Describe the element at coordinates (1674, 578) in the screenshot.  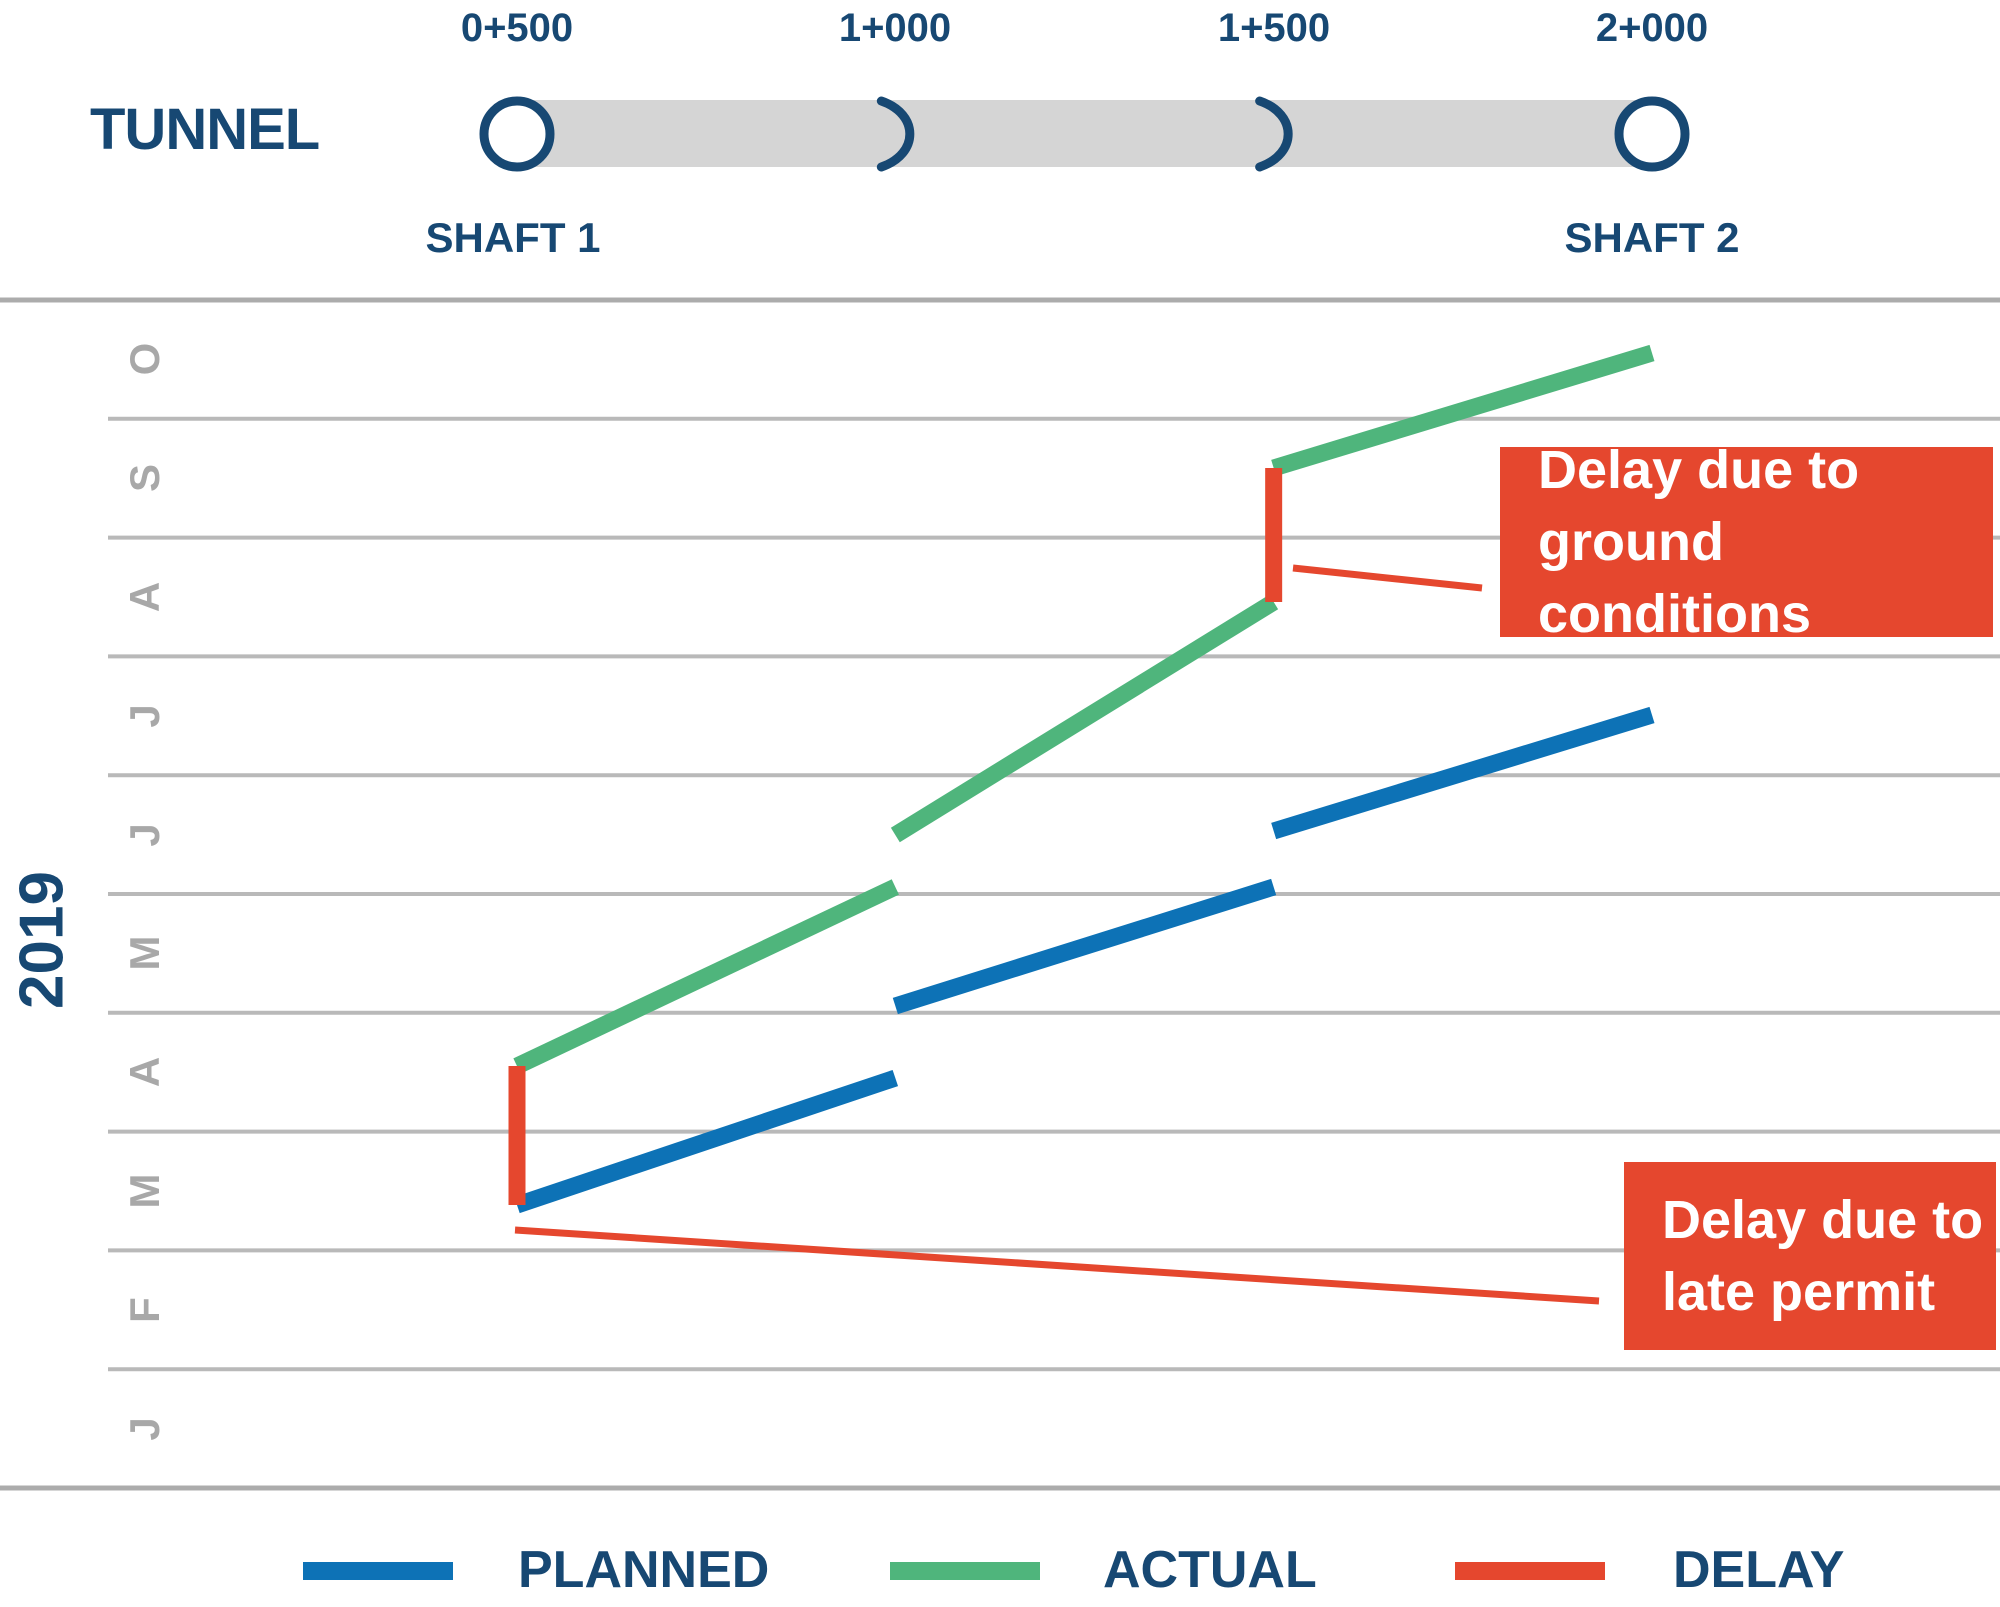
I see `annotation-text-line: ground conditions` at that location.